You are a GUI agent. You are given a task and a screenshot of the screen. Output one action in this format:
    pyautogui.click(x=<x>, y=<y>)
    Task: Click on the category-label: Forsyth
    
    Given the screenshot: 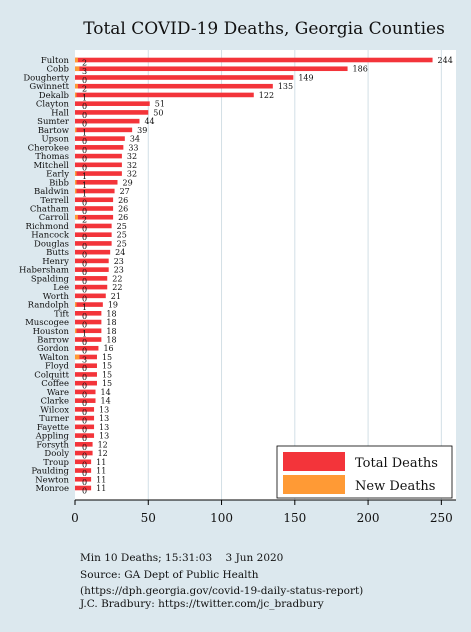 What is the action you would take?
    pyautogui.click(x=52, y=445)
    